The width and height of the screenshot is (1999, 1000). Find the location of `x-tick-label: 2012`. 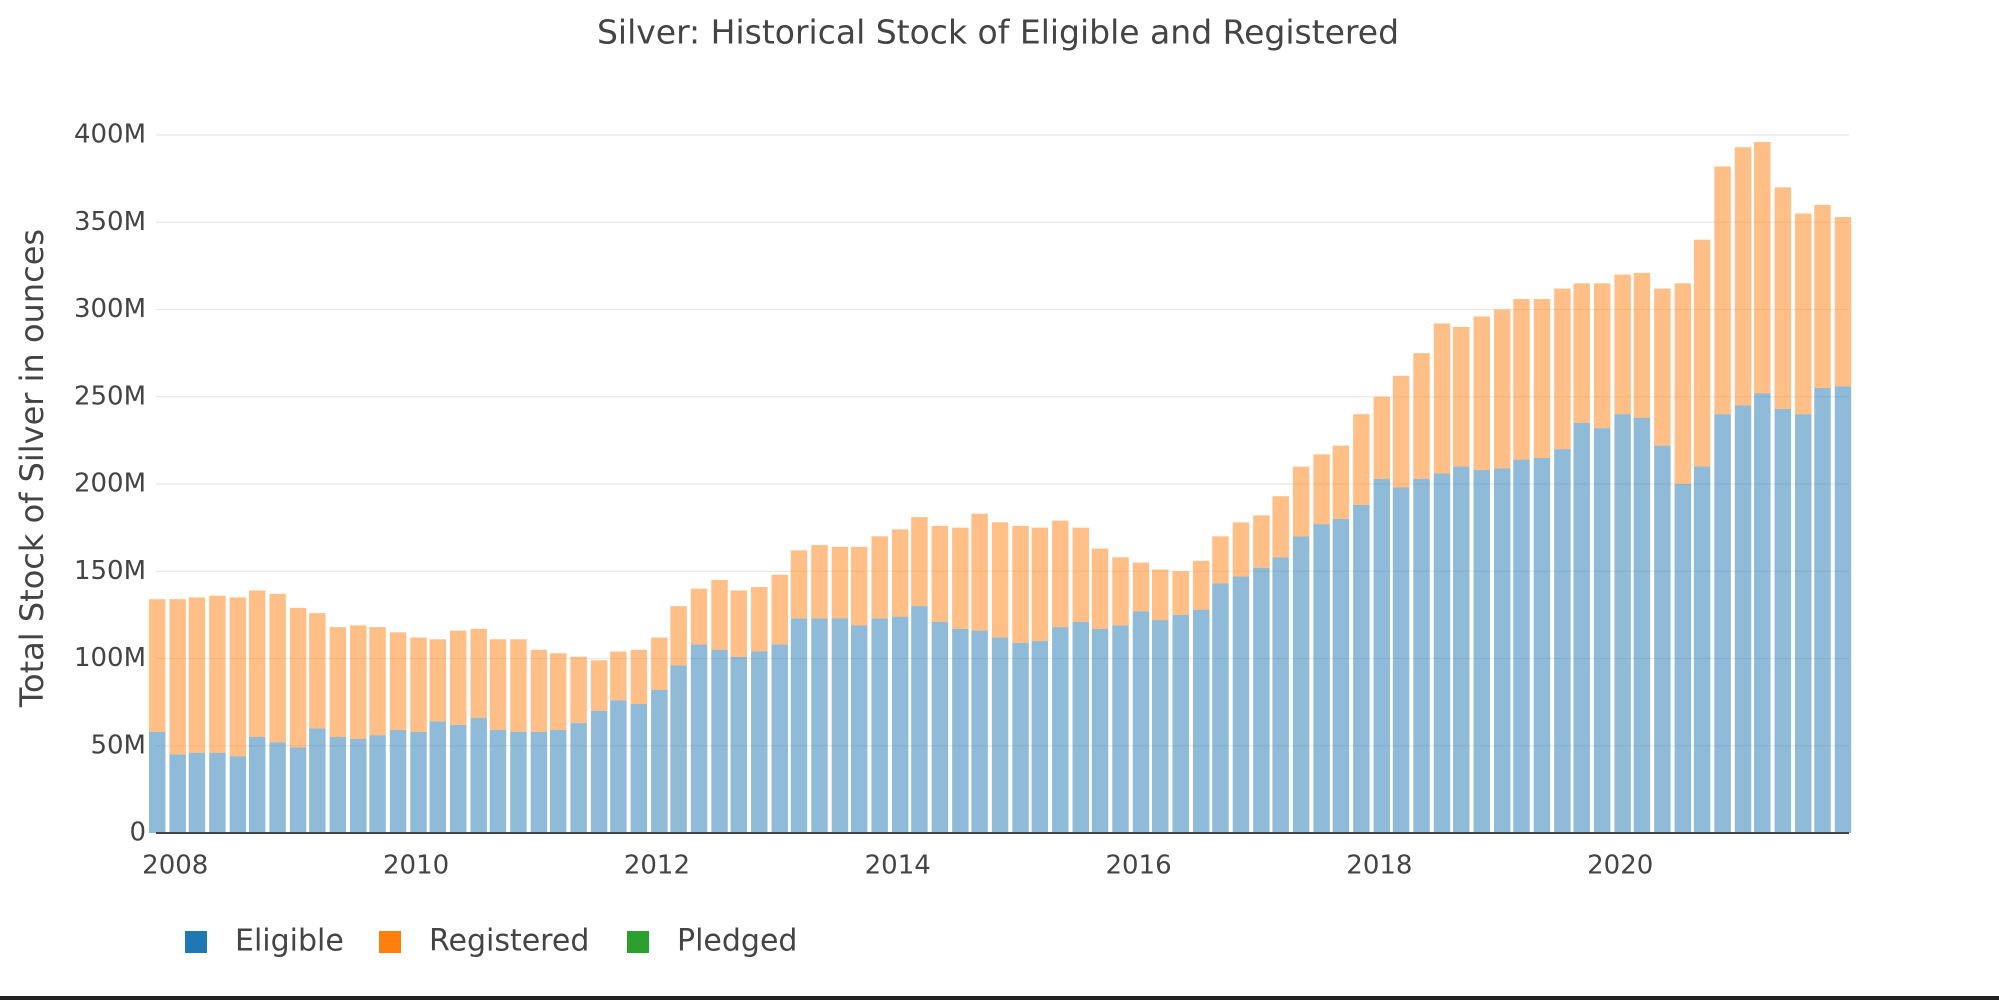

x-tick-label: 2012 is located at coordinates (657, 866).